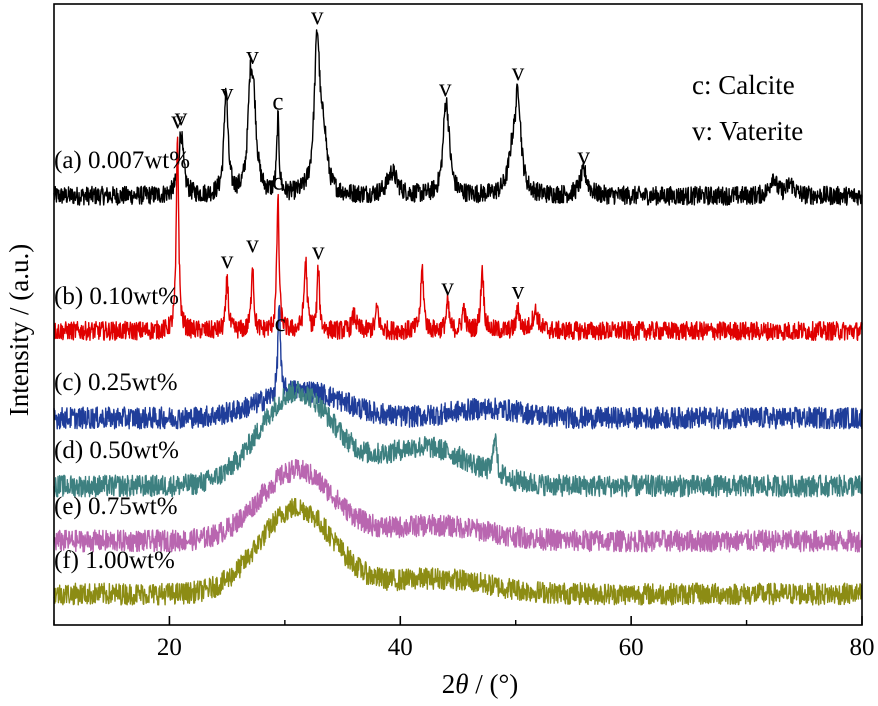 This screenshot has width=878, height=706. I want to click on legend-calcite: c: Calcite, so click(743, 85).